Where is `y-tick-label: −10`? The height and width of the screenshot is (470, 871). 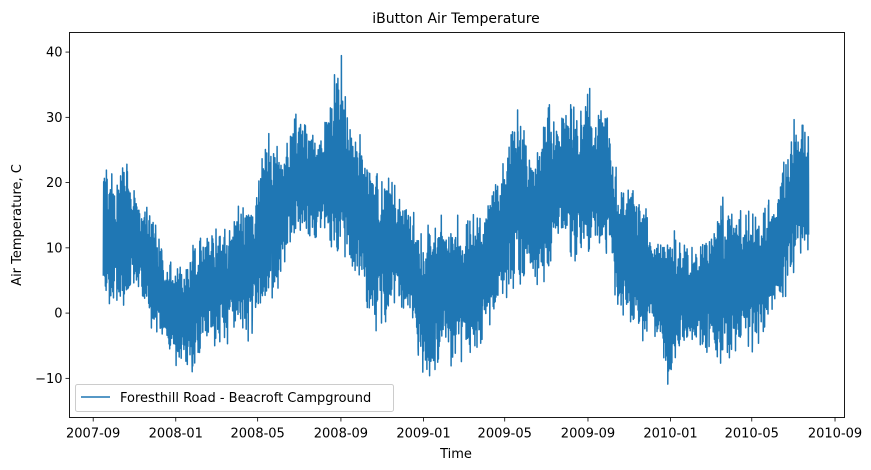
y-tick-label: −10 is located at coordinates (48, 379).